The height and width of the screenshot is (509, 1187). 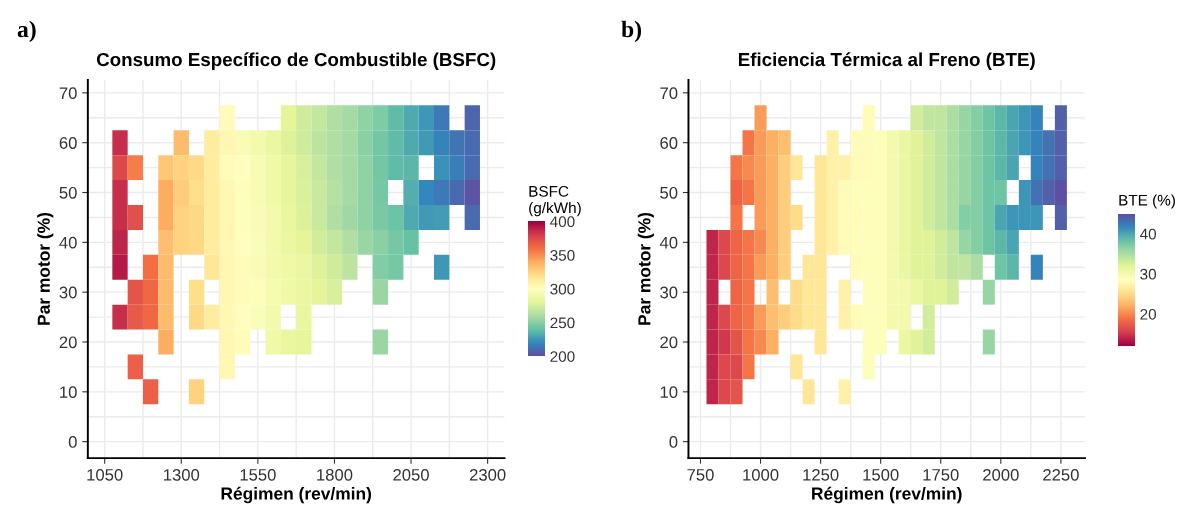 What do you see at coordinates (1148, 234) in the screenshot?
I see `color-bar-label: 40` at bounding box center [1148, 234].